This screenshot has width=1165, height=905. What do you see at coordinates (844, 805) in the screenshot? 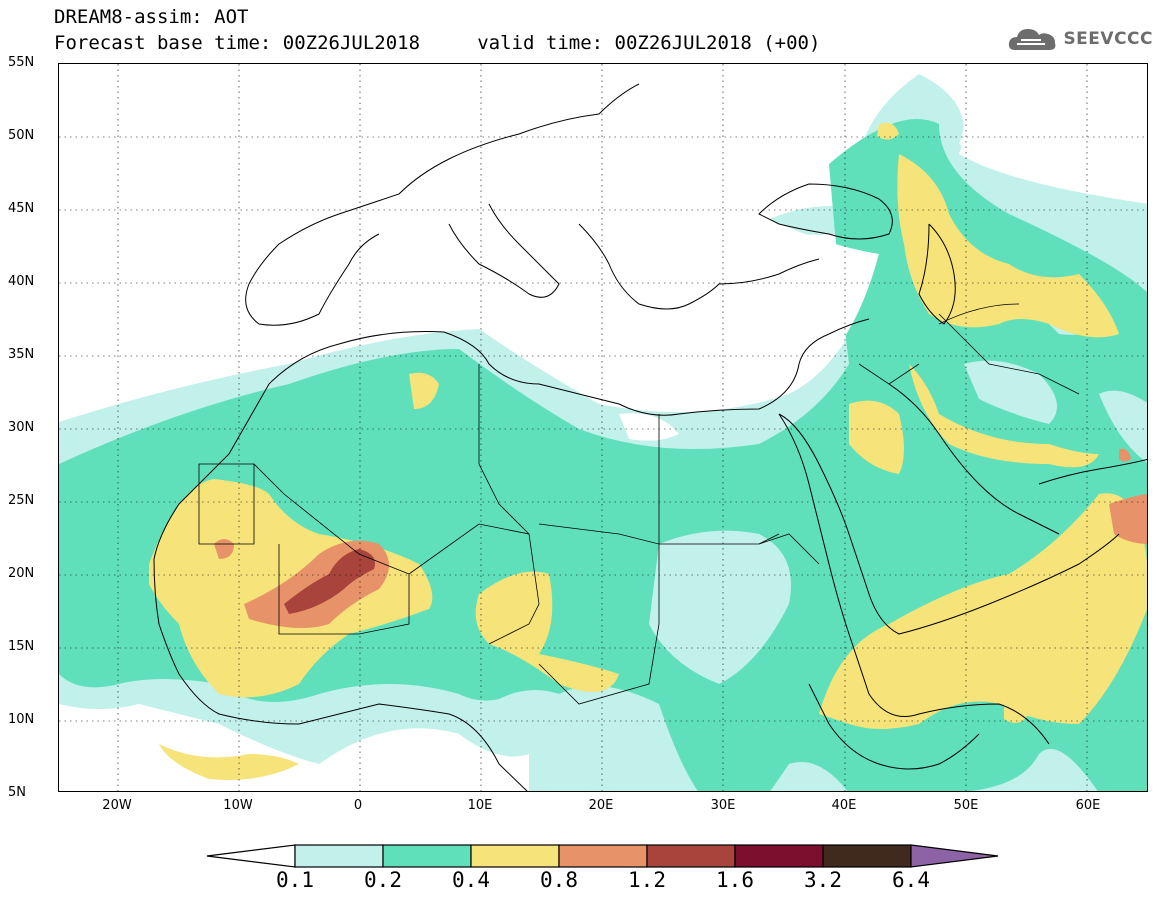
I see `lon-label-40e: 40E` at bounding box center [844, 805].